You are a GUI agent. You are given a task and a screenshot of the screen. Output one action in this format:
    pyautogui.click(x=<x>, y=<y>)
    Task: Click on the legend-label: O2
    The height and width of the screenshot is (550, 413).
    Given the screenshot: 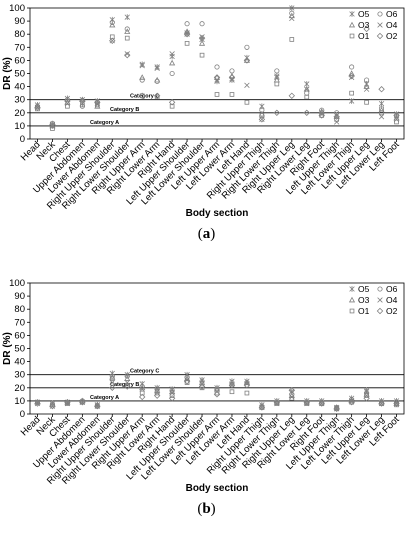 What is the action you would take?
    pyautogui.click(x=392, y=36)
    